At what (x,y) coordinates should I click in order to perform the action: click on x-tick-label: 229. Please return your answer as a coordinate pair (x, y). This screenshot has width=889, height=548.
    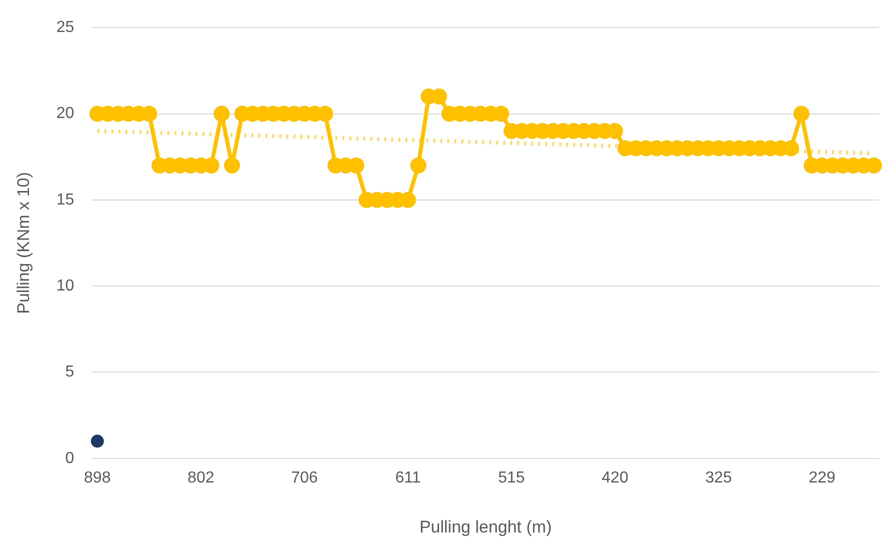
    Looking at the image, I should click on (822, 477).